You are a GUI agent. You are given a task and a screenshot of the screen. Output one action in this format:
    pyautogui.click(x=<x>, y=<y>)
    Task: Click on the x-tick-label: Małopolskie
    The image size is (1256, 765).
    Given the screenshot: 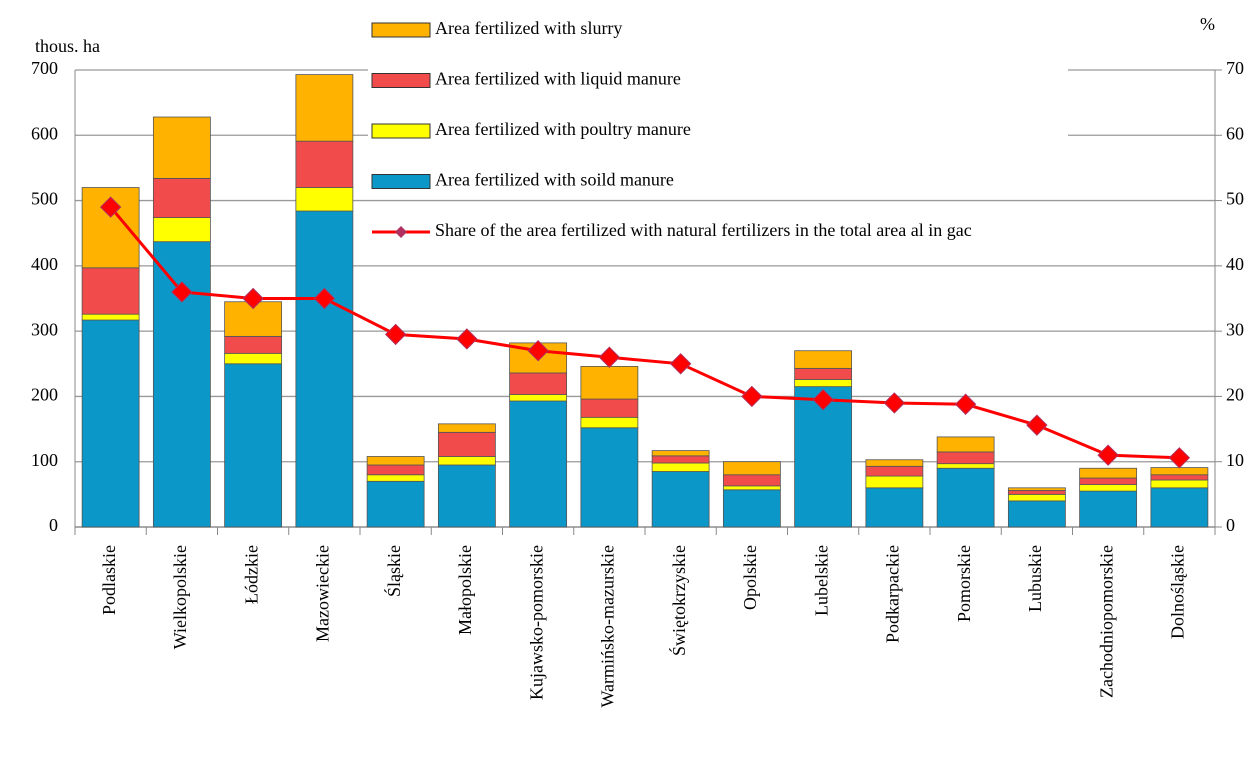 What is the action you would take?
    pyautogui.click(x=465, y=590)
    